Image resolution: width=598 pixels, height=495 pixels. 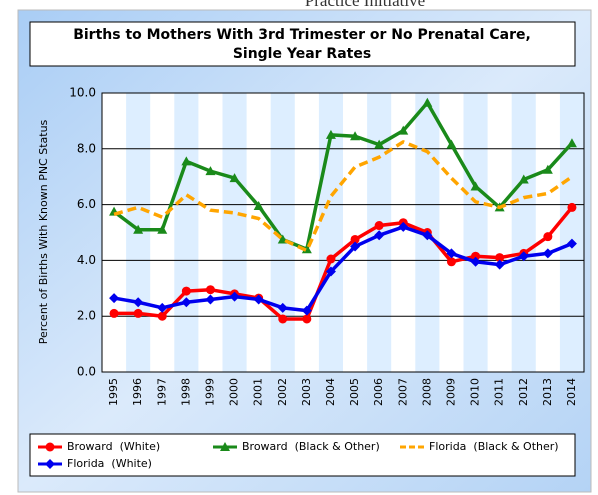 What do you see at coordinates (185, 392) in the screenshot?
I see `x-tick-label: 1998` at bounding box center [185, 392].